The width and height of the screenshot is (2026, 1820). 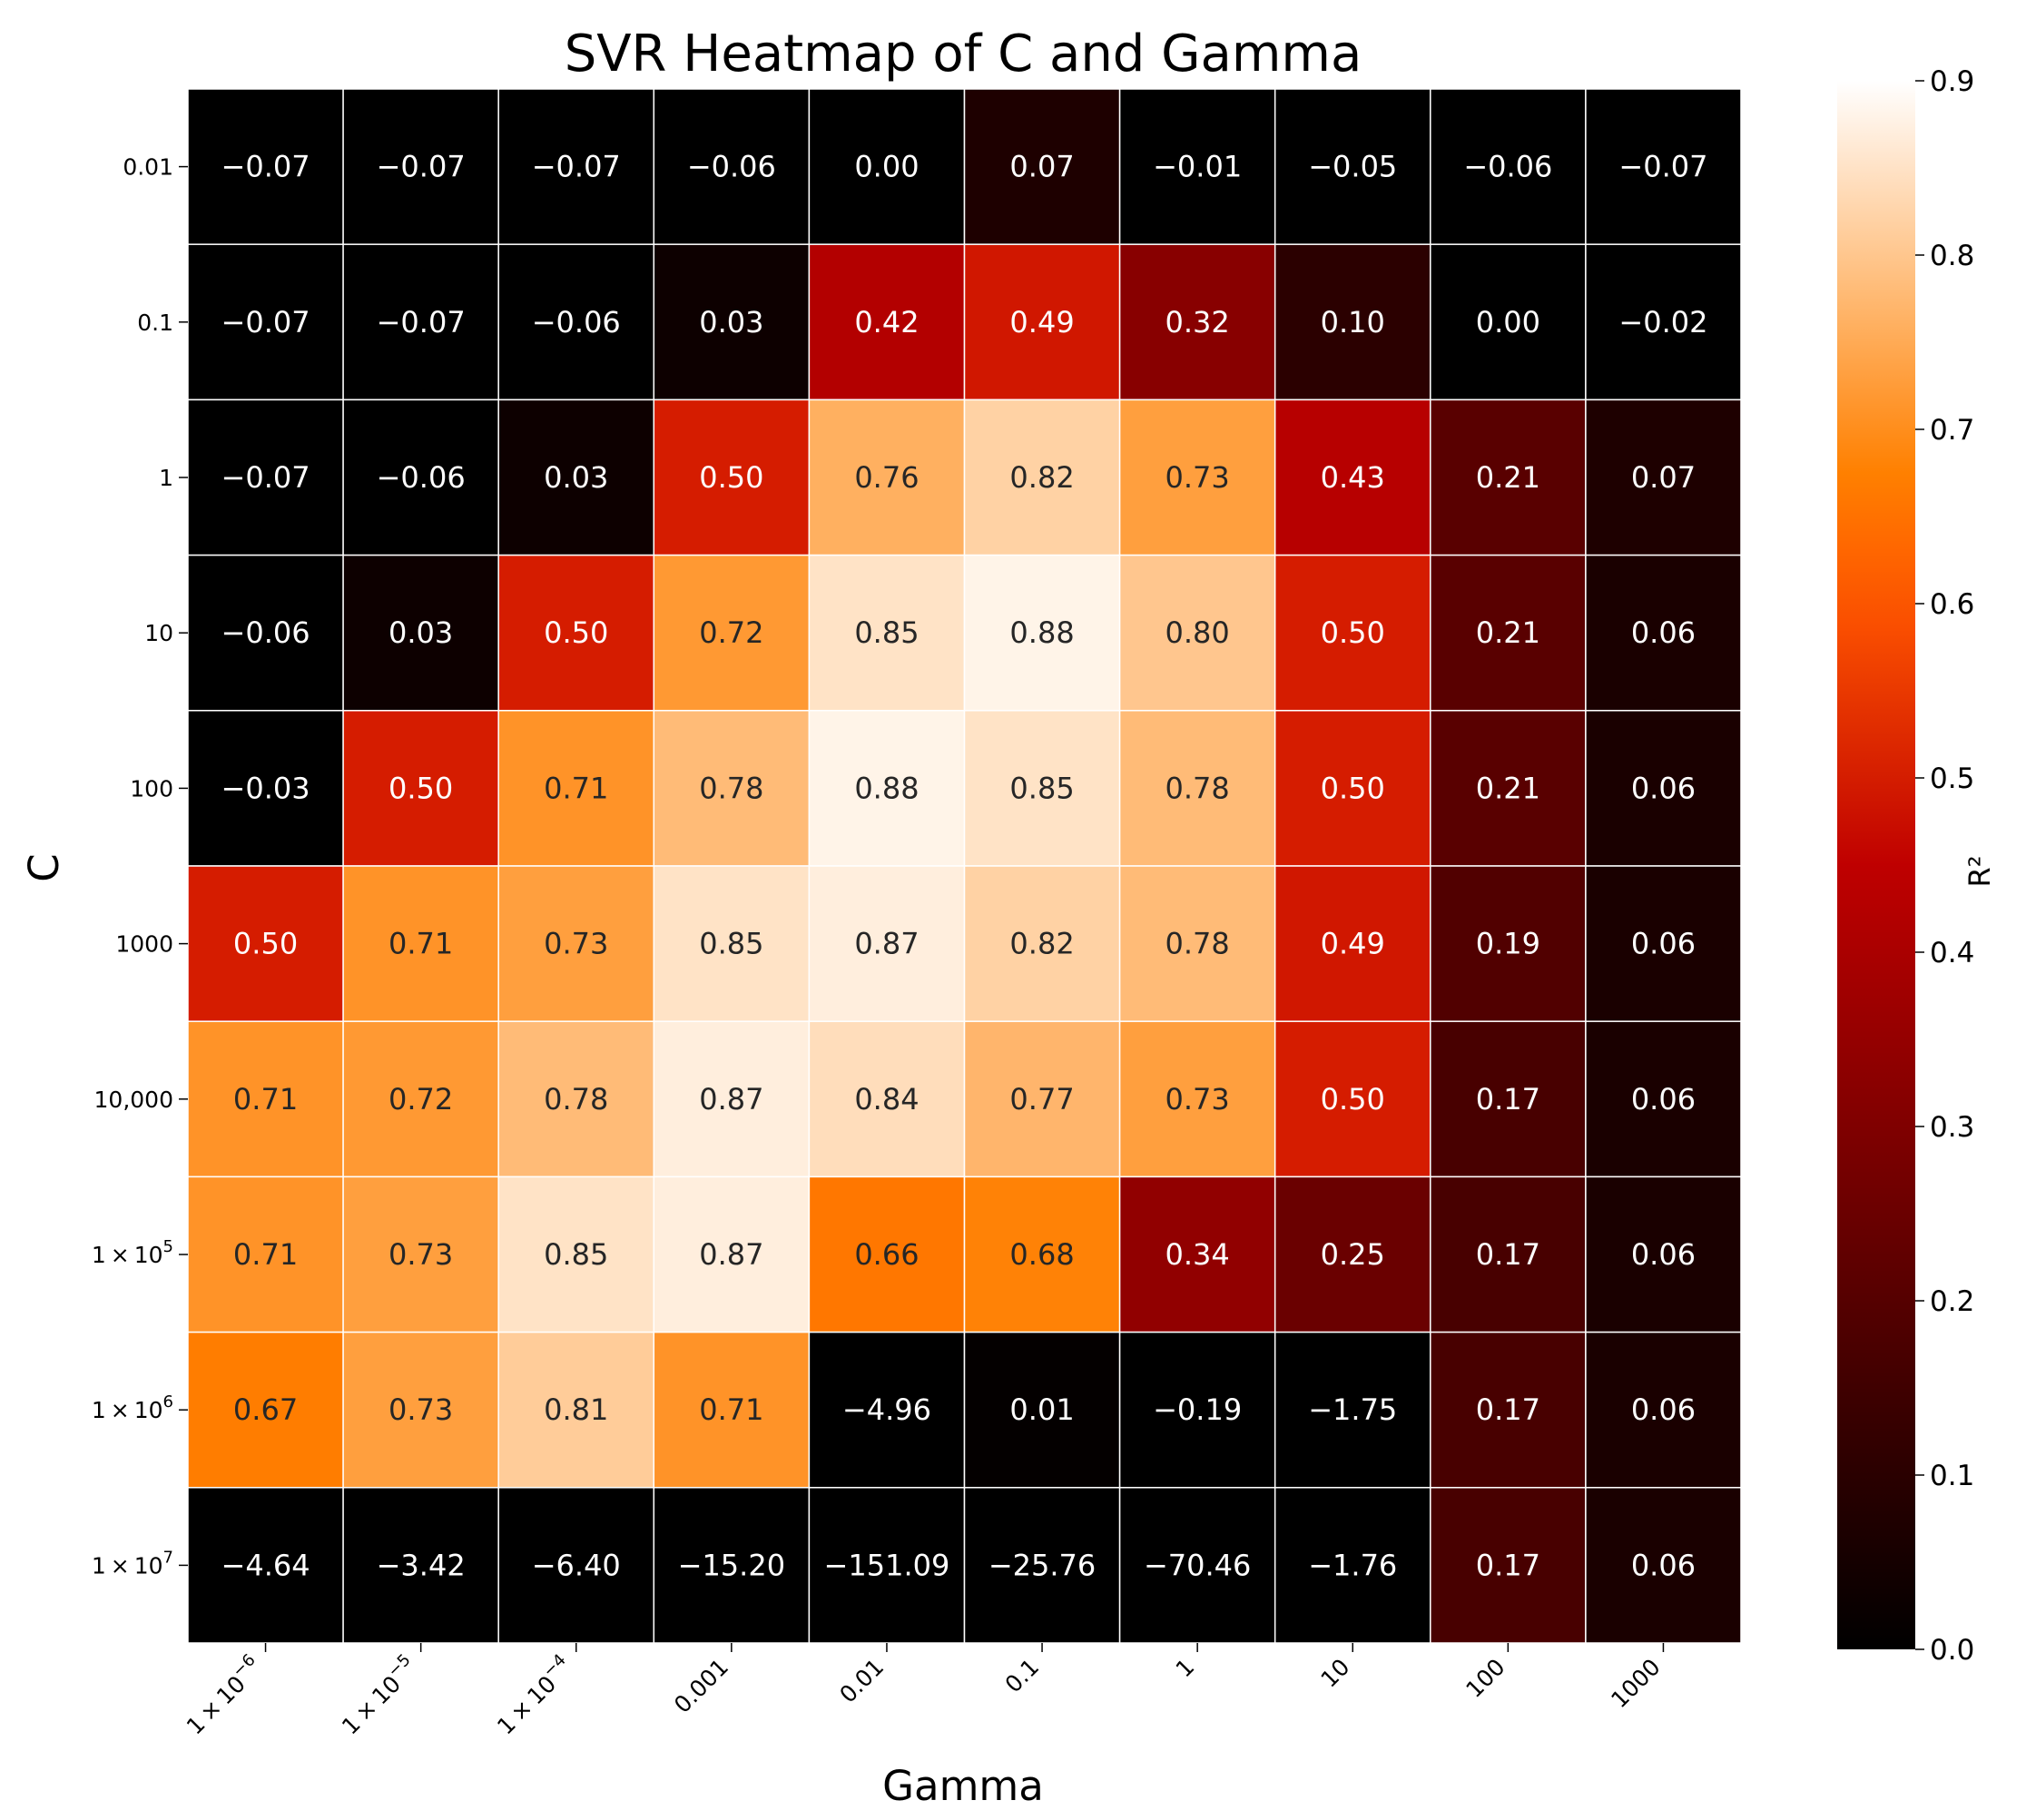 What do you see at coordinates (731, 1565) in the screenshot?
I see `cell-value-label: −15.20` at bounding box center [731, 1565].